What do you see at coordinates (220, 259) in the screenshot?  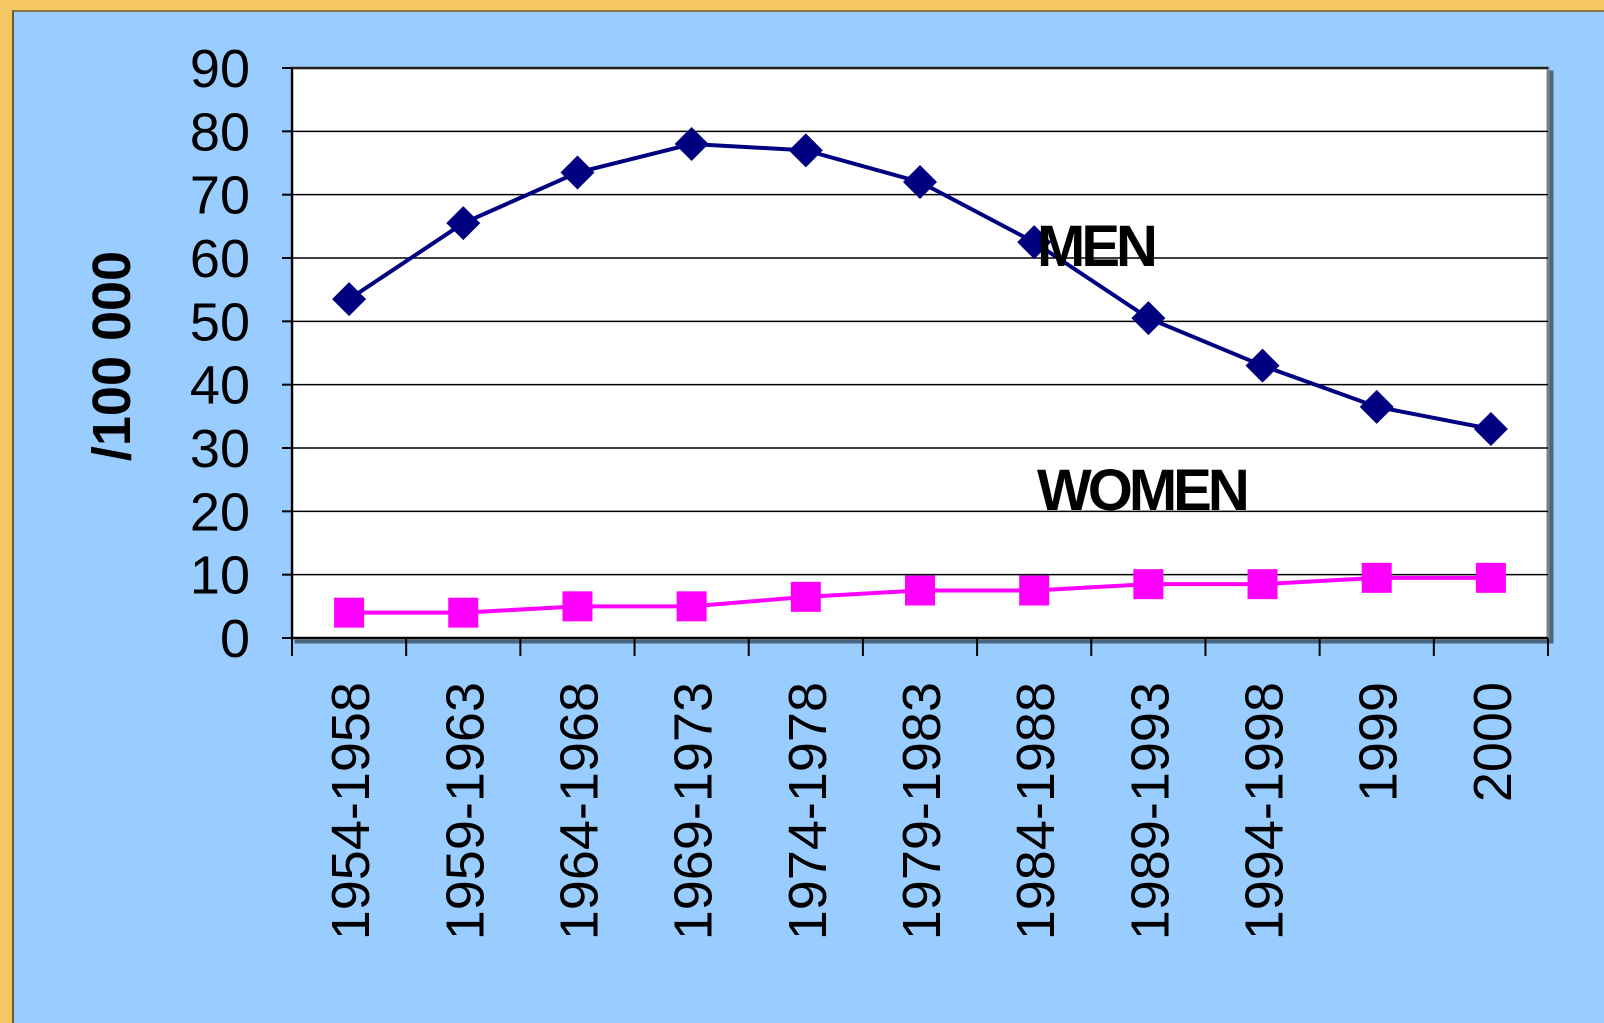 I see `y-tick-label: 60` at bounding box center [220, 259].